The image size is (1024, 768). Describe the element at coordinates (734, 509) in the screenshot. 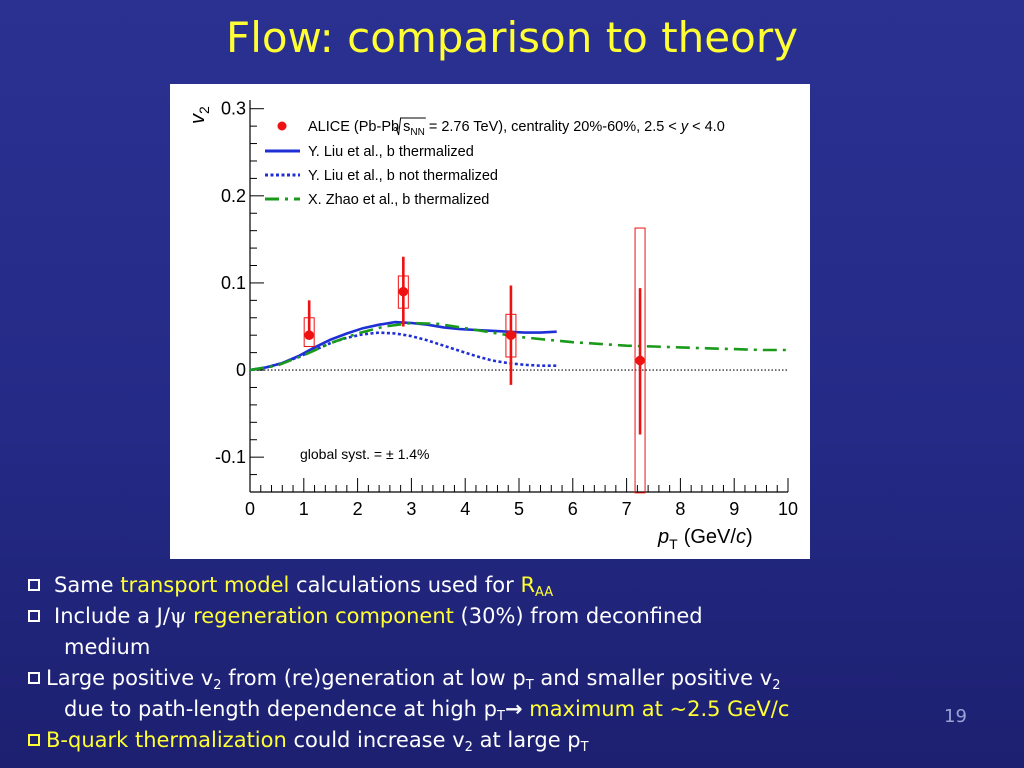

I see `x-tick-label: 9` at that location.